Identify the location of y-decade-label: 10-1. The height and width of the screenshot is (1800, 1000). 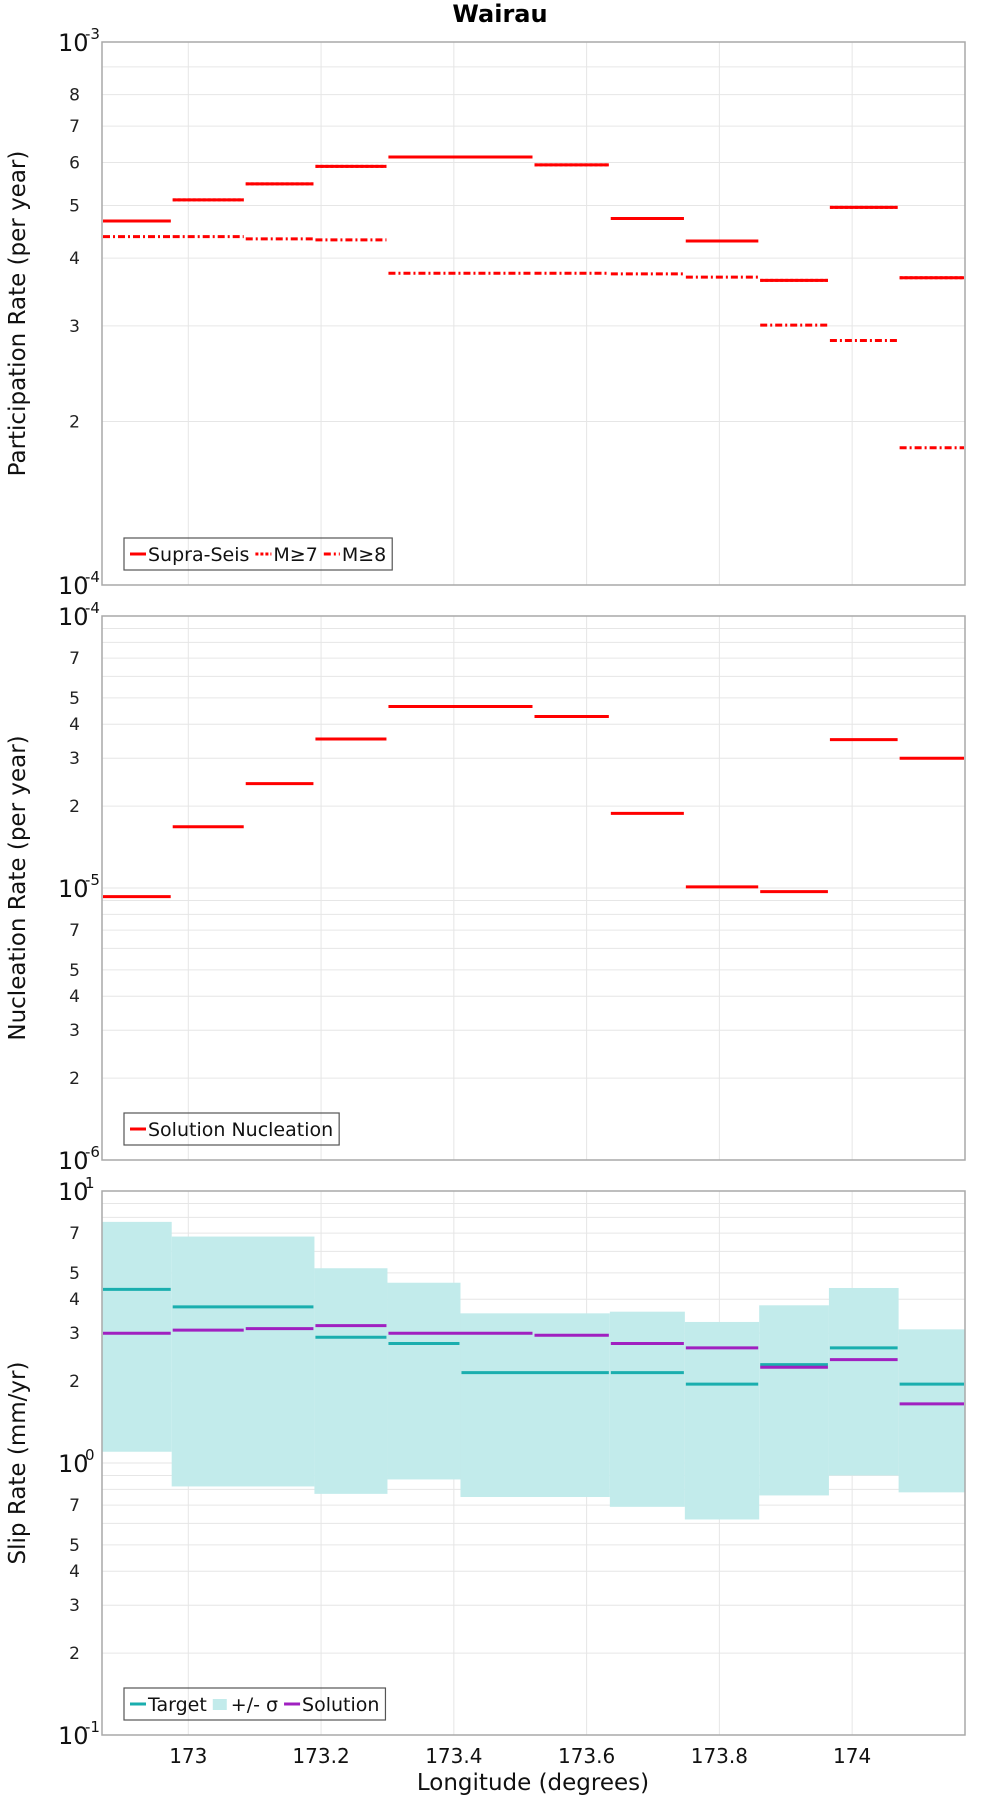
(79, 1734).